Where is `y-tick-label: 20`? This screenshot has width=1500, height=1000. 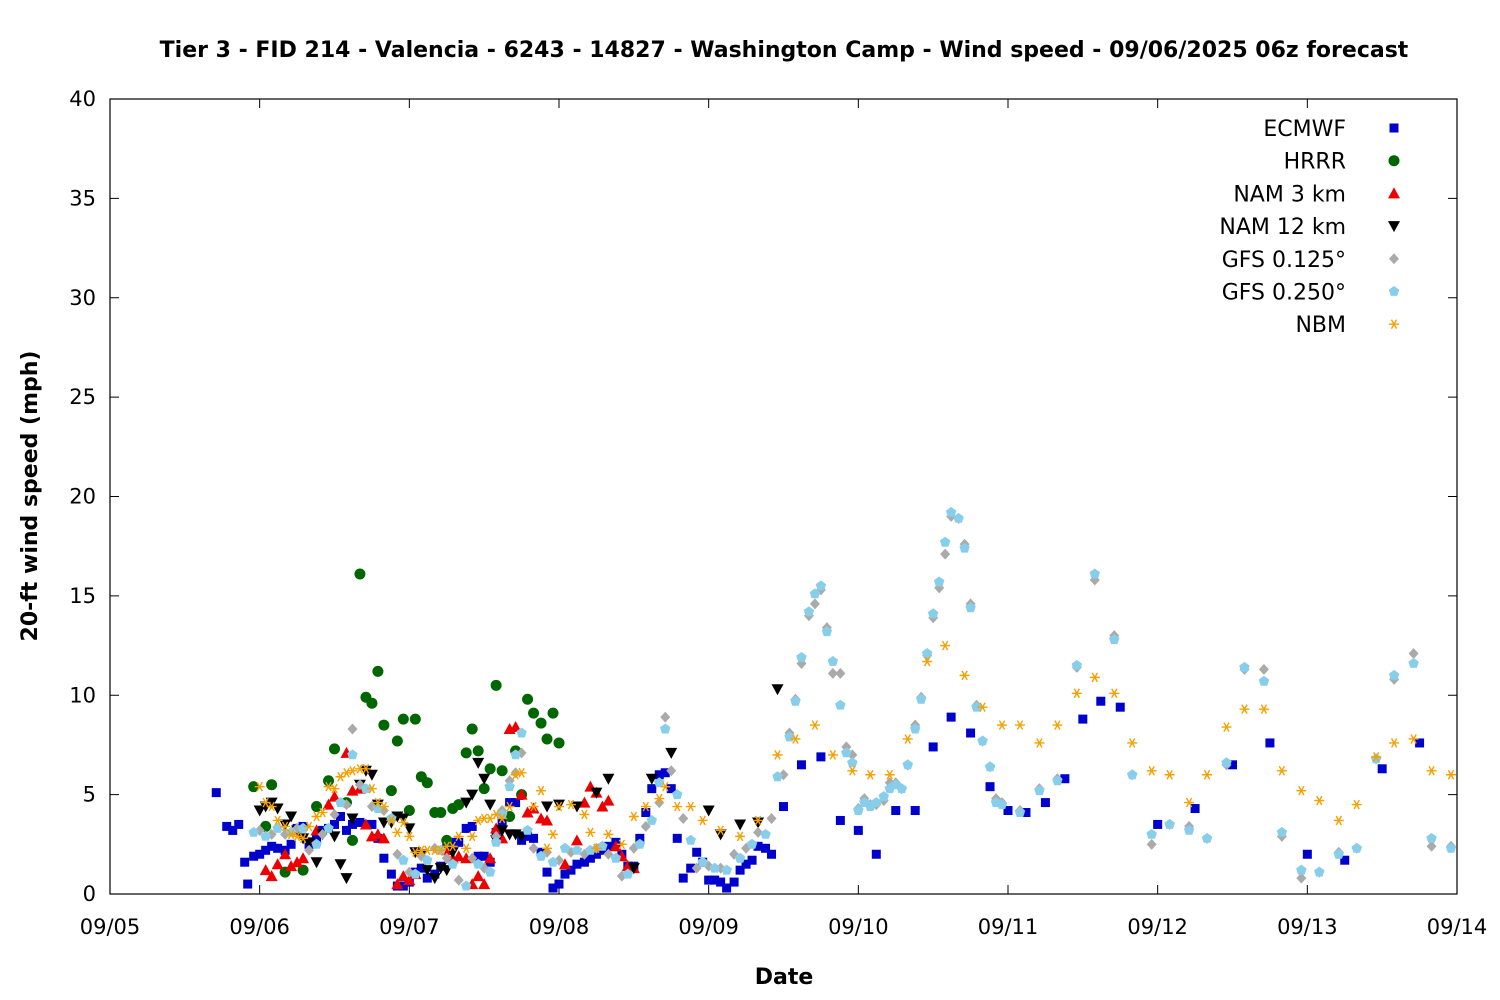
y-tick-label: 20 is located at coordinates (82, 497).